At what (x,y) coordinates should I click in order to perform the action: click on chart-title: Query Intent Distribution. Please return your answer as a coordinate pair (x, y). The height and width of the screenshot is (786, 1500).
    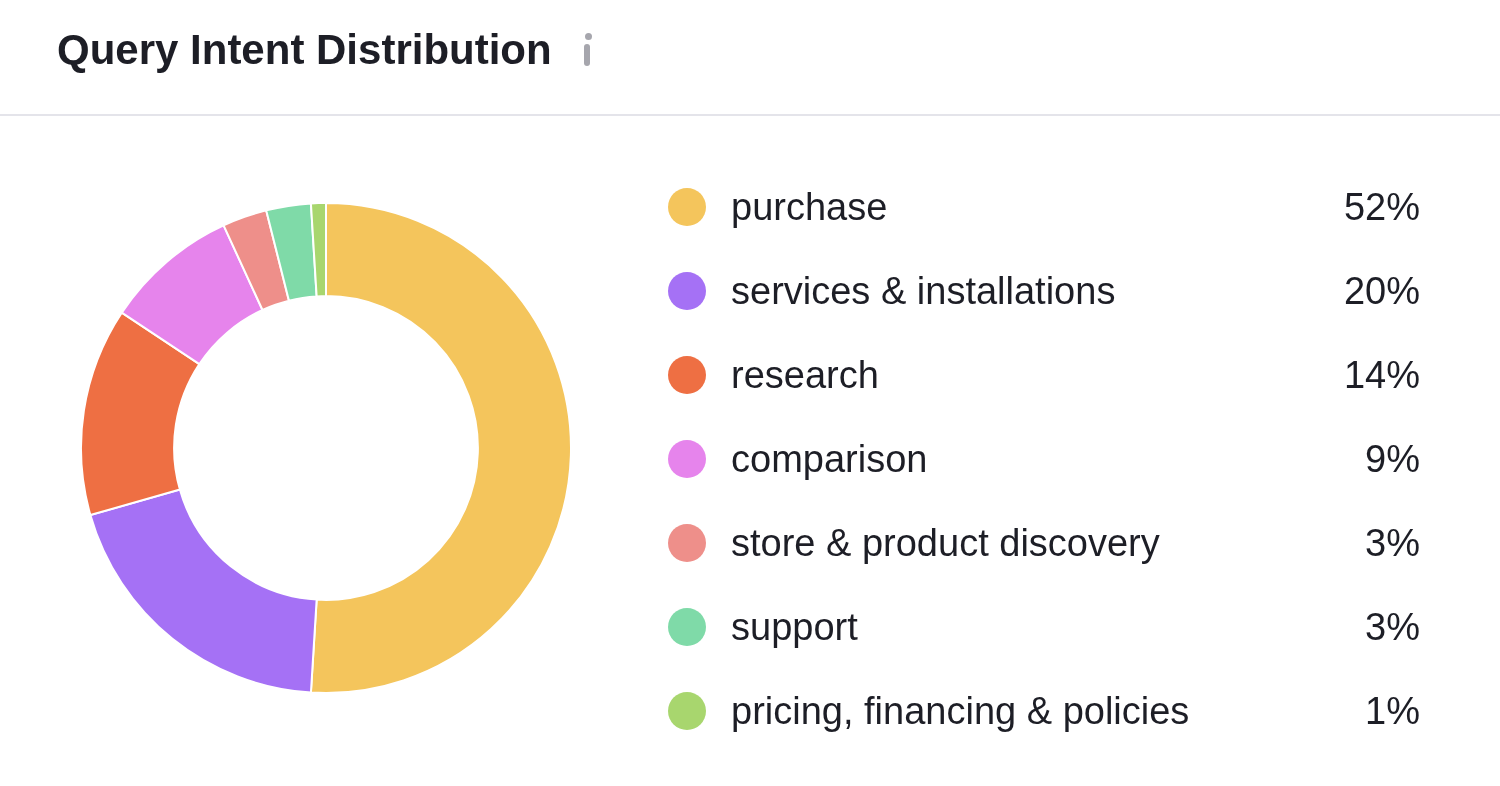
    Looking at the image, I should click on (304, 50).